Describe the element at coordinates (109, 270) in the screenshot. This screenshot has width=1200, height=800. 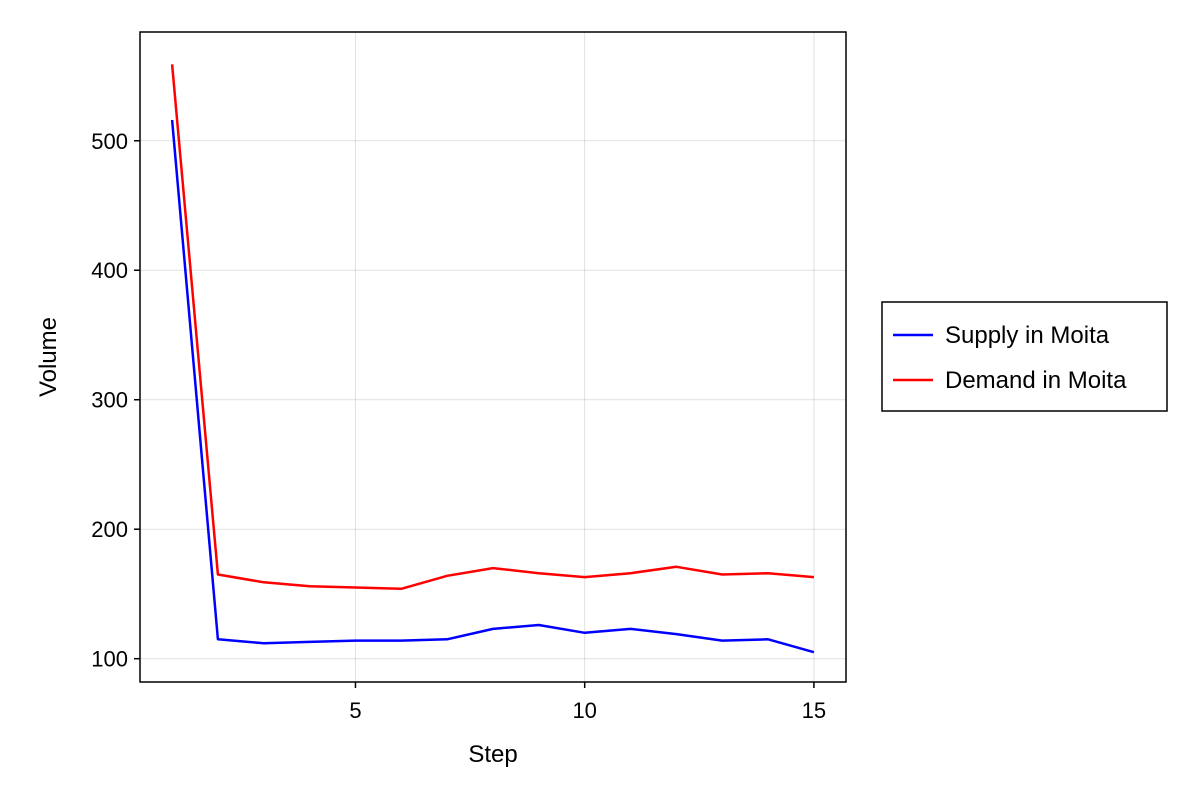
I see `y-tick-label: 400` at that location.